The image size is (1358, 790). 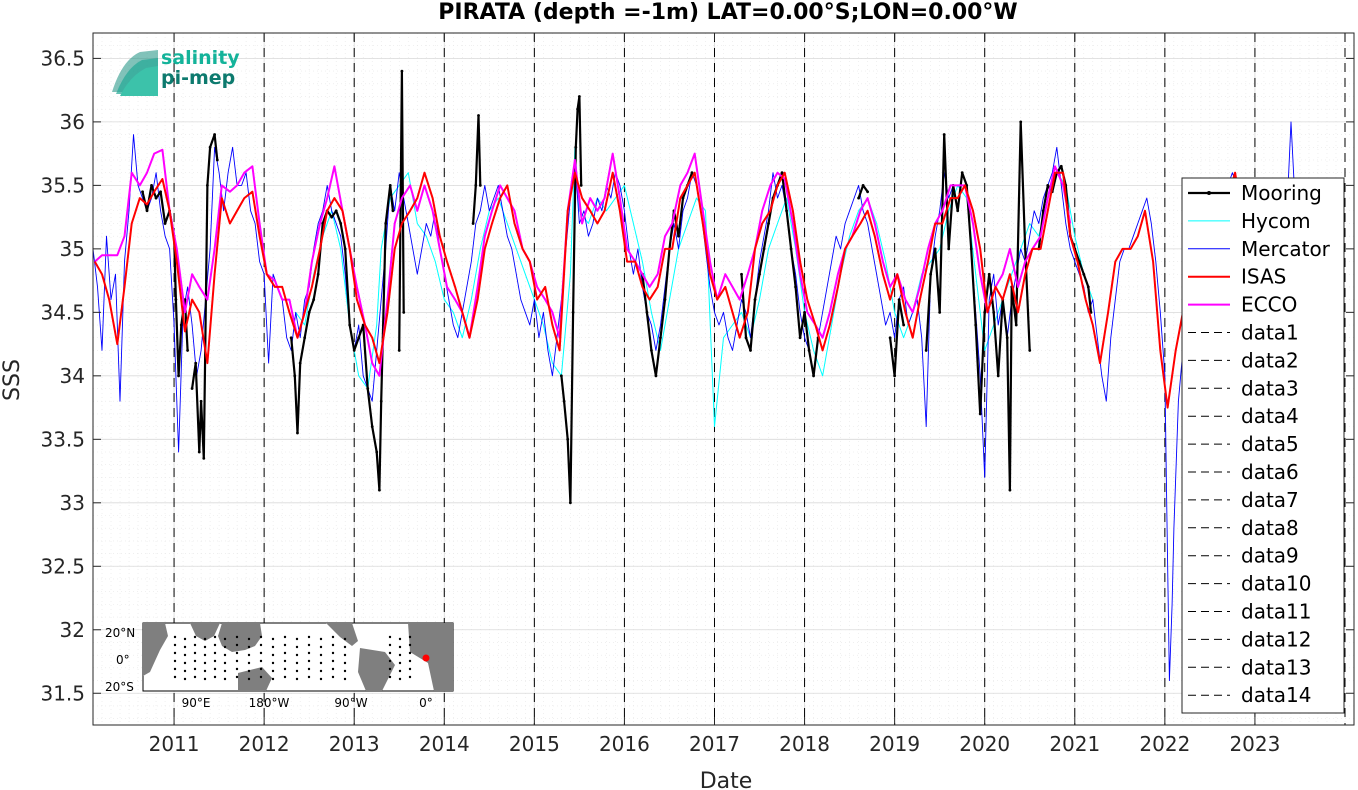 I want to click on x-tick-label: 2016, so click(x=624, y=744).